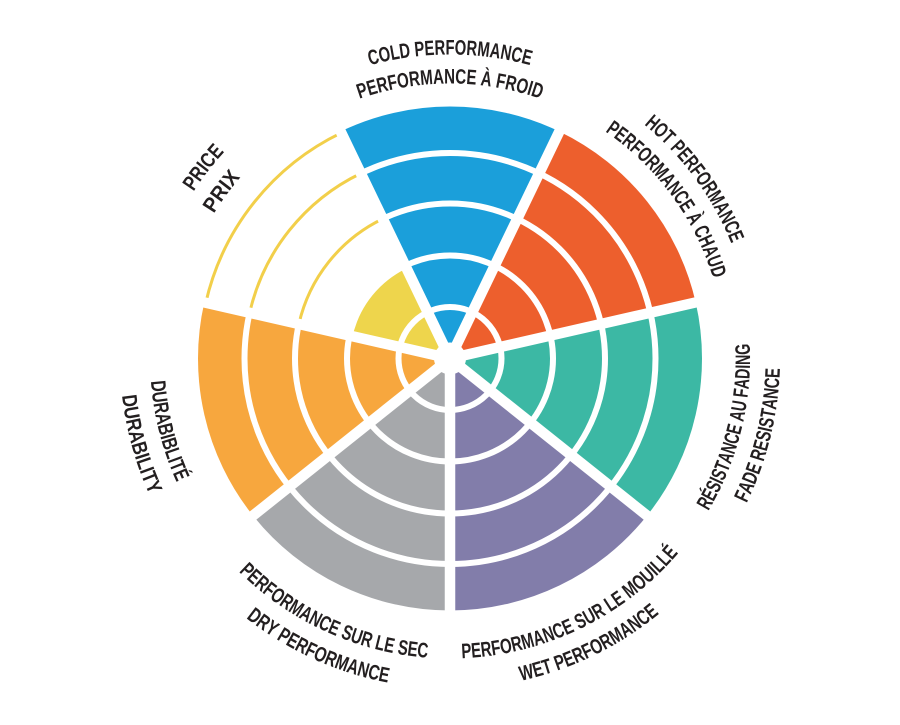  Describe the element at coordinates (527, 671) in the screenshot. I see `svg-text: W` at that location.